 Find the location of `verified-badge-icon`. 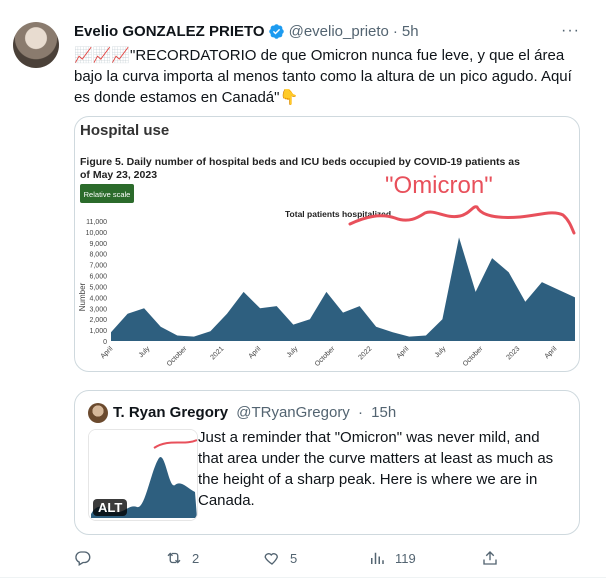

verified-badge-icon is located at coordinates (276, 31).